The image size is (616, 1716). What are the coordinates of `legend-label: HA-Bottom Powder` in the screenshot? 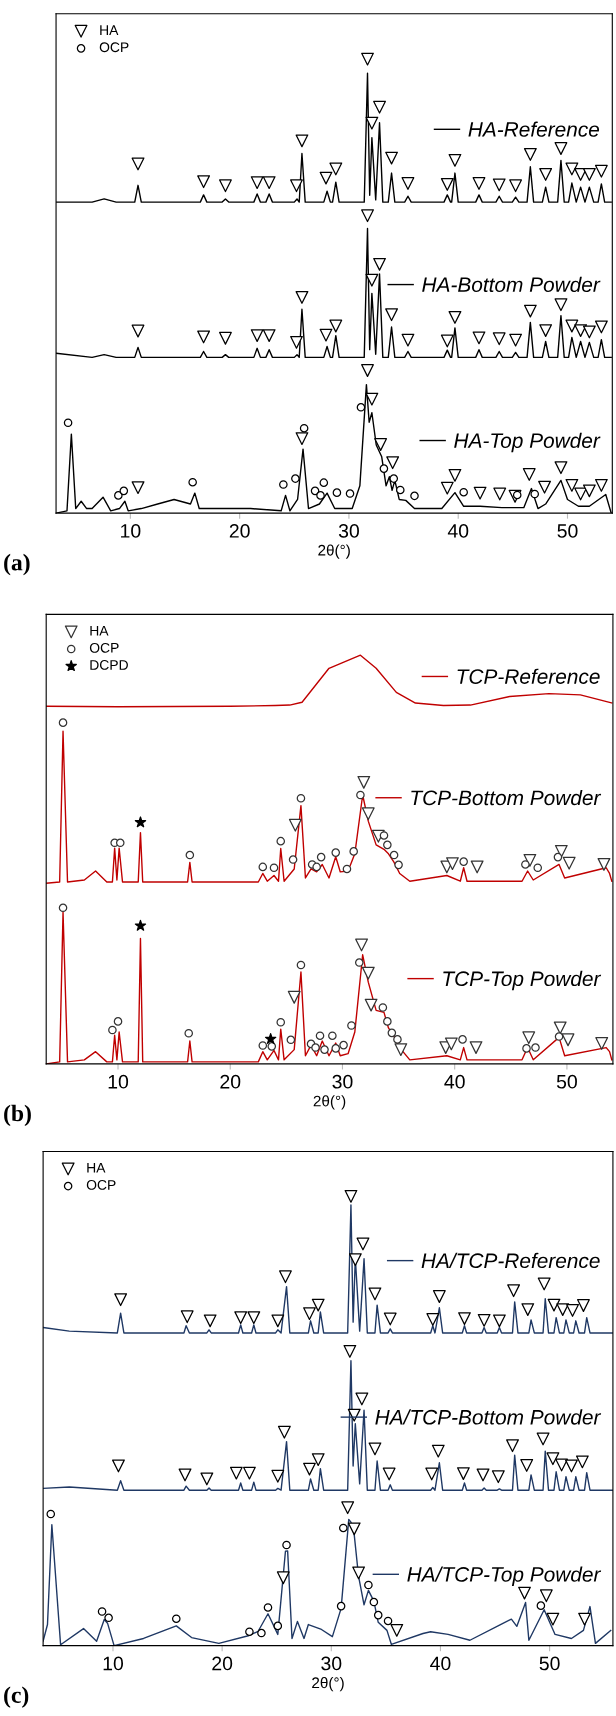 It's located at (511, 284).